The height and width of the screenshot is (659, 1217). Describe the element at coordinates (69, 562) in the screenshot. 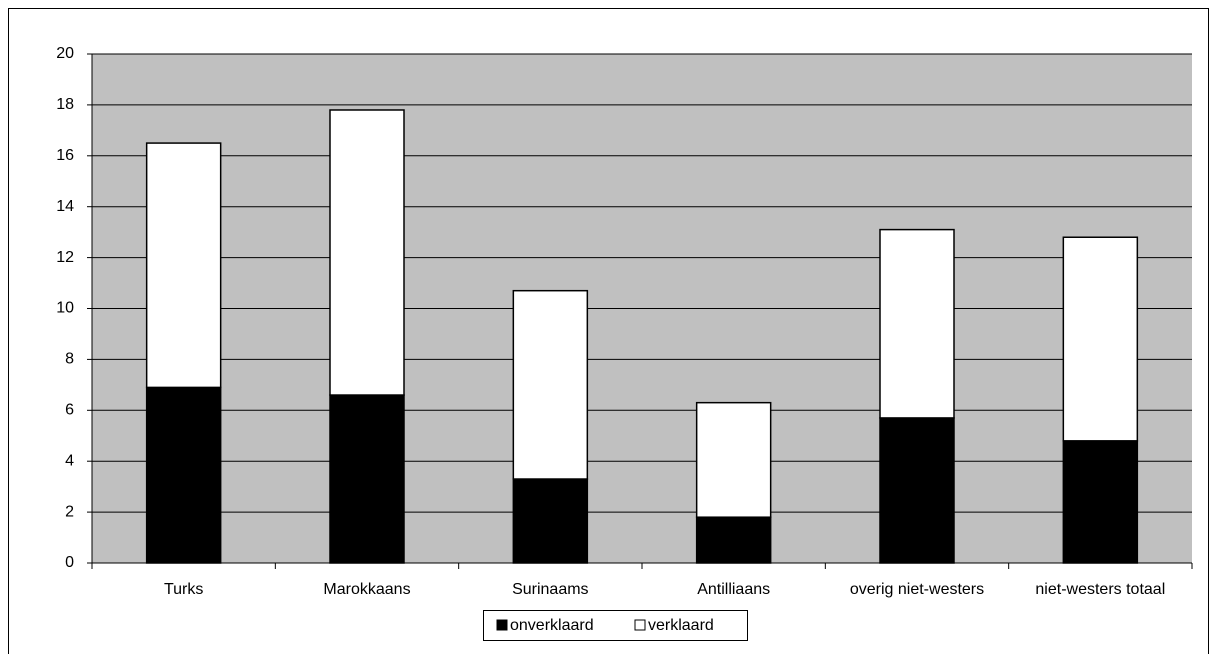

I see `y-tick-label: 0` at that location.